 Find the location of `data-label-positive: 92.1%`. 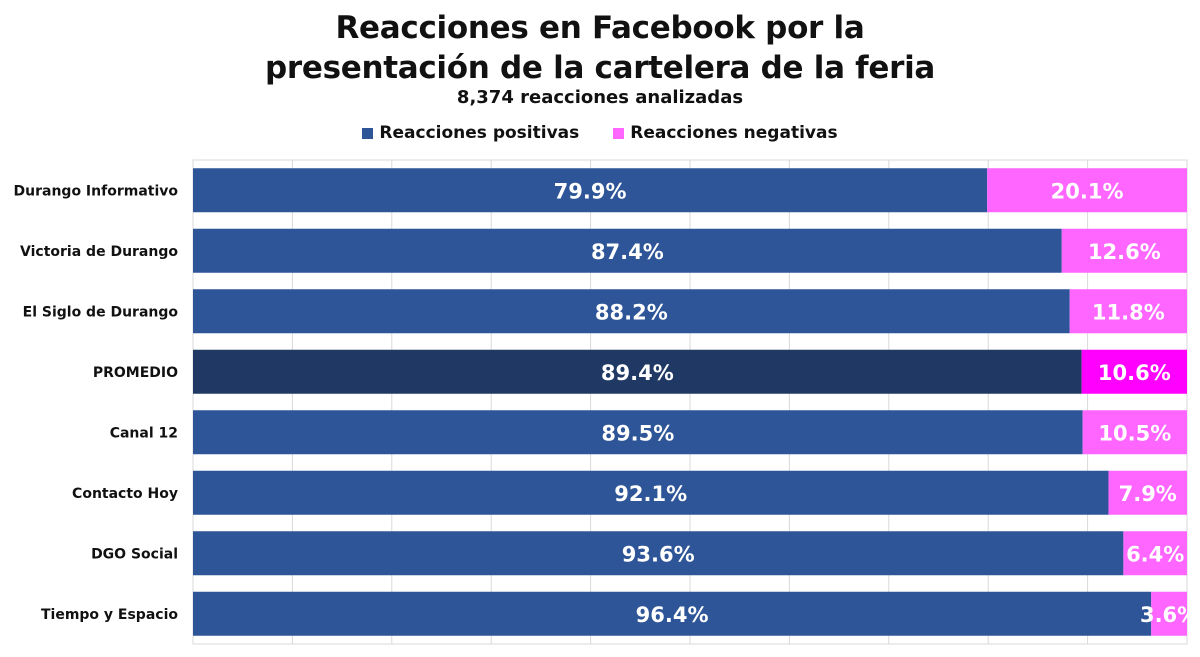

data-label-positive: 92.1% is located at coordinates (650, 494).